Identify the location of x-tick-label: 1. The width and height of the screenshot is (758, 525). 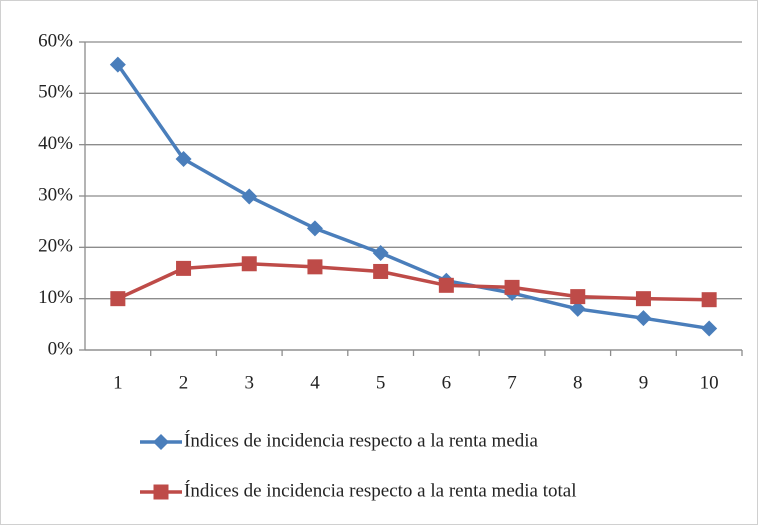
(118, 382).